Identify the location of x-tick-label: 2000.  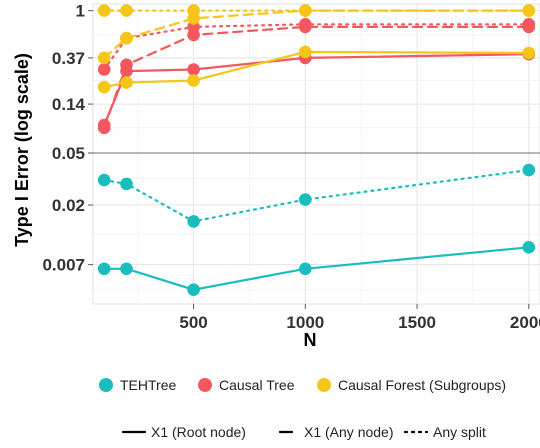
(525, 322).